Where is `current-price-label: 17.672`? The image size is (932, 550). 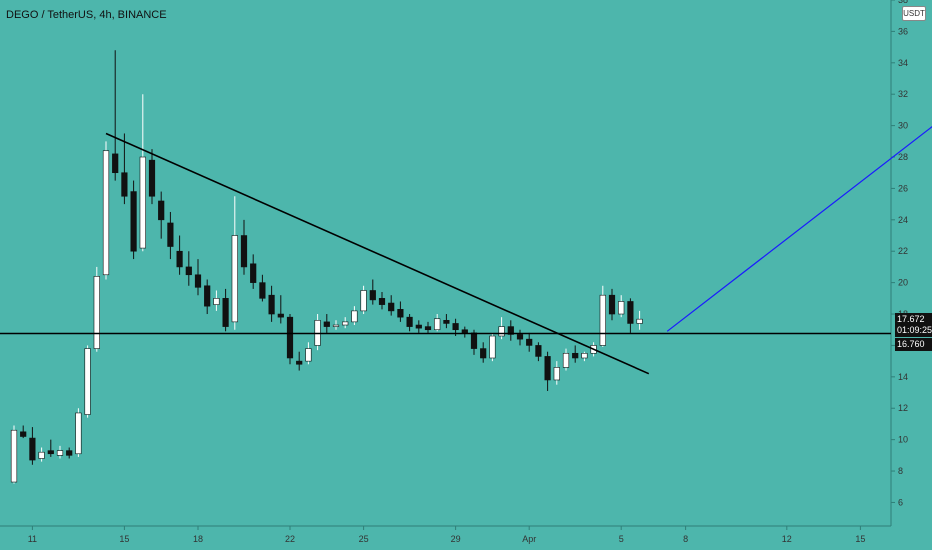 current-price-label: 17.672 is located at coordinates (911, 319).